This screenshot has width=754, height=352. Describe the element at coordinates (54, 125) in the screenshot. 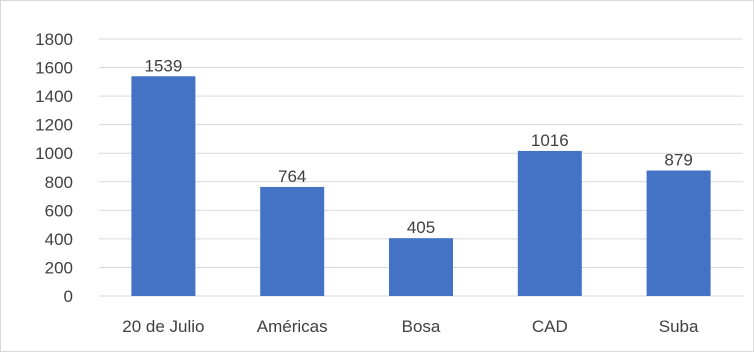

I see `y-tick-label: 1200` at that location.